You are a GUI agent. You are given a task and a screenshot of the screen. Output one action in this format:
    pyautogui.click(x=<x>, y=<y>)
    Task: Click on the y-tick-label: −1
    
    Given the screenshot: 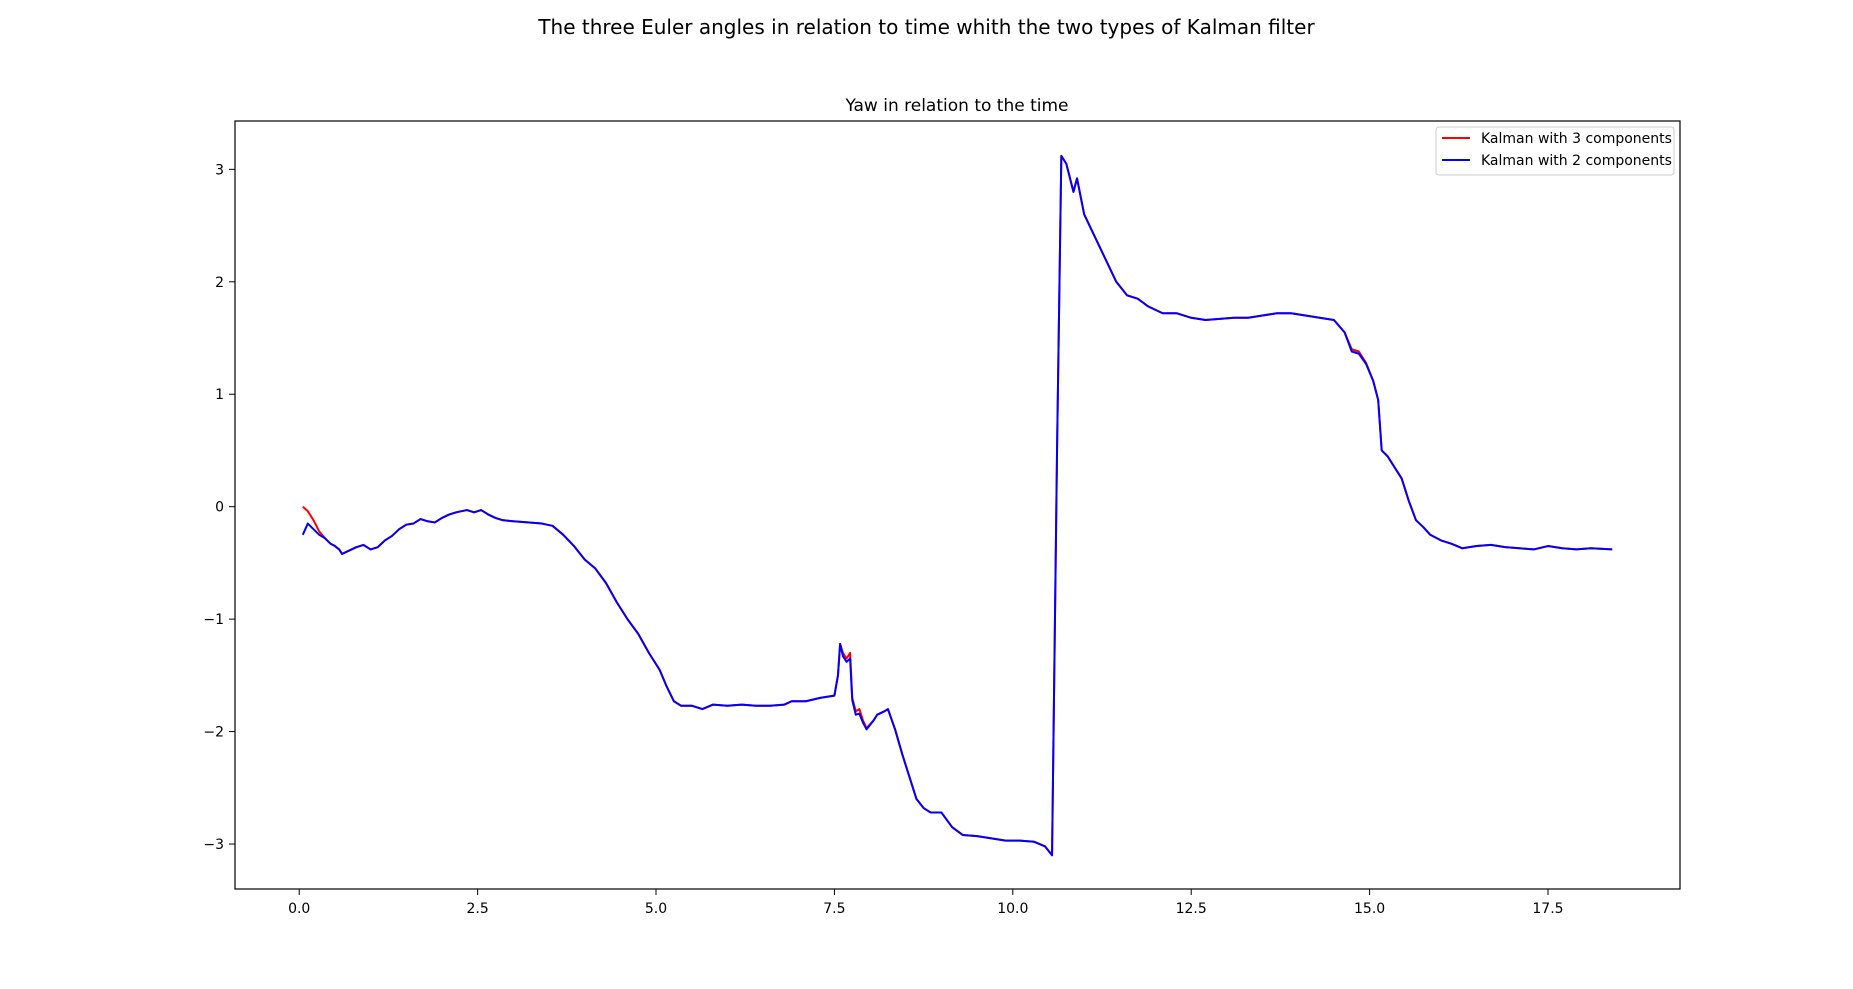 What is the action you would take?
    pyautogui.click(x=213, y=620)
    